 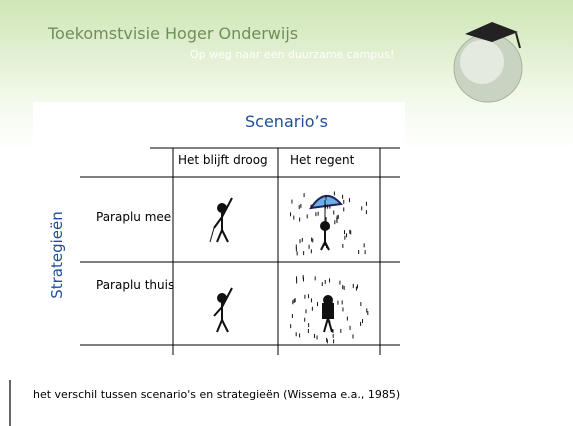 I want to click on column-header: Het blijft droog, so click(x=223, y=160).